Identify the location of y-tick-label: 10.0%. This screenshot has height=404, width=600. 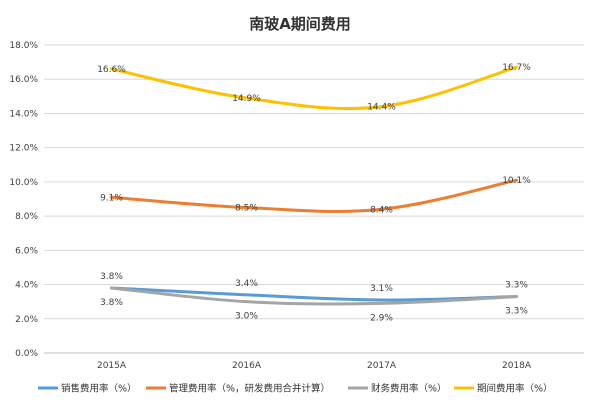
(23, 183).